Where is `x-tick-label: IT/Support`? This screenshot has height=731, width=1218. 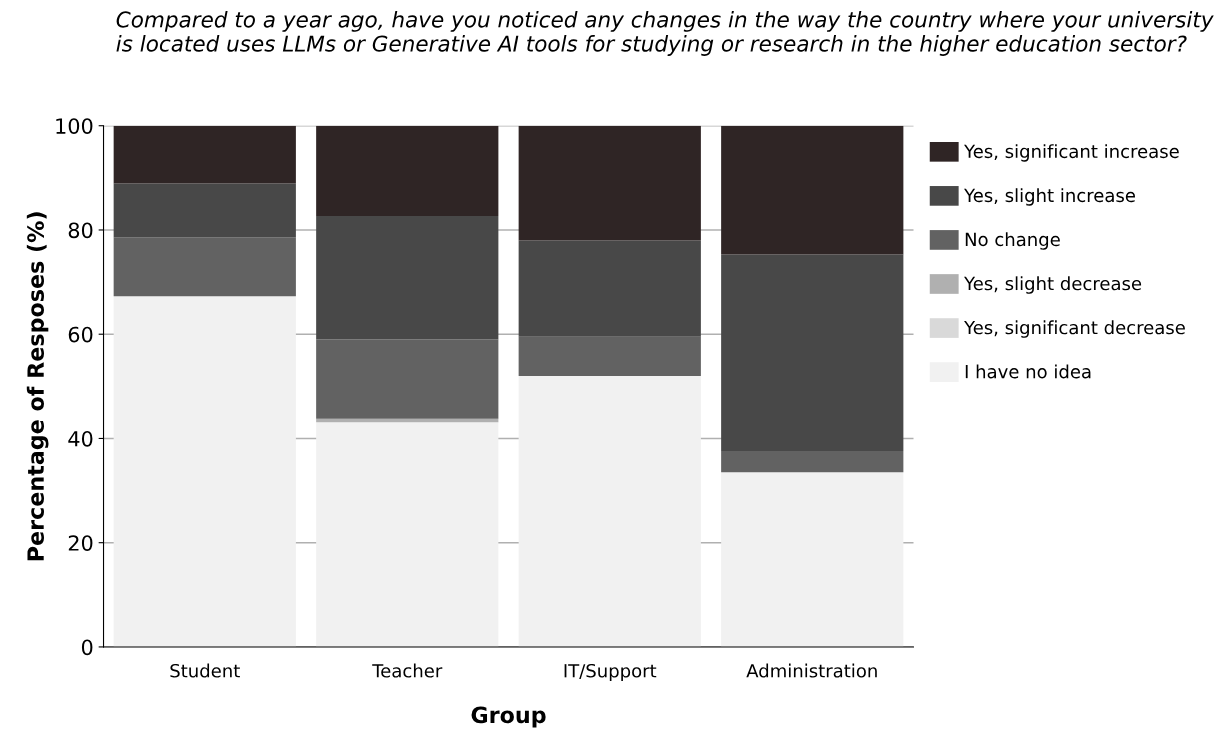 x-tick-label: IT/Support is located at coordinates (610, 672).